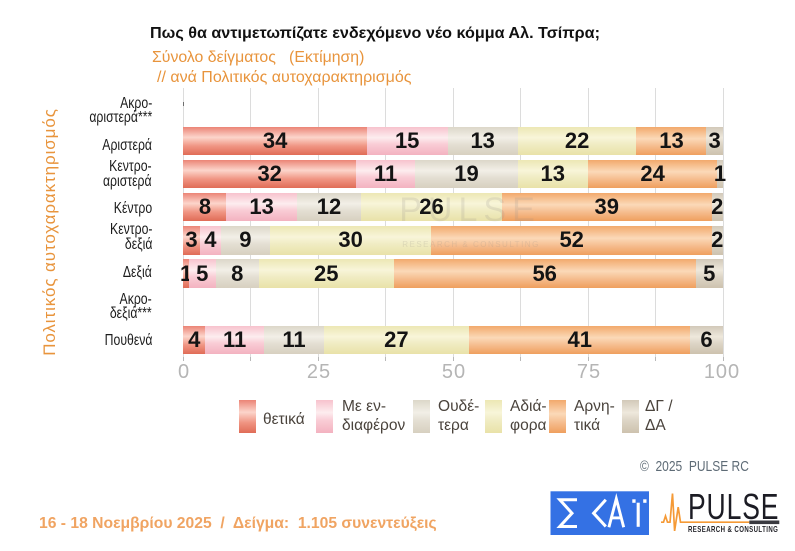 This screenshot has width=795, height=551. What do you see at coordinates (733, 529) in the screenshot?
I see `svg-text: RESEARCH & CONSULTING` at bounding box center [733, 529].